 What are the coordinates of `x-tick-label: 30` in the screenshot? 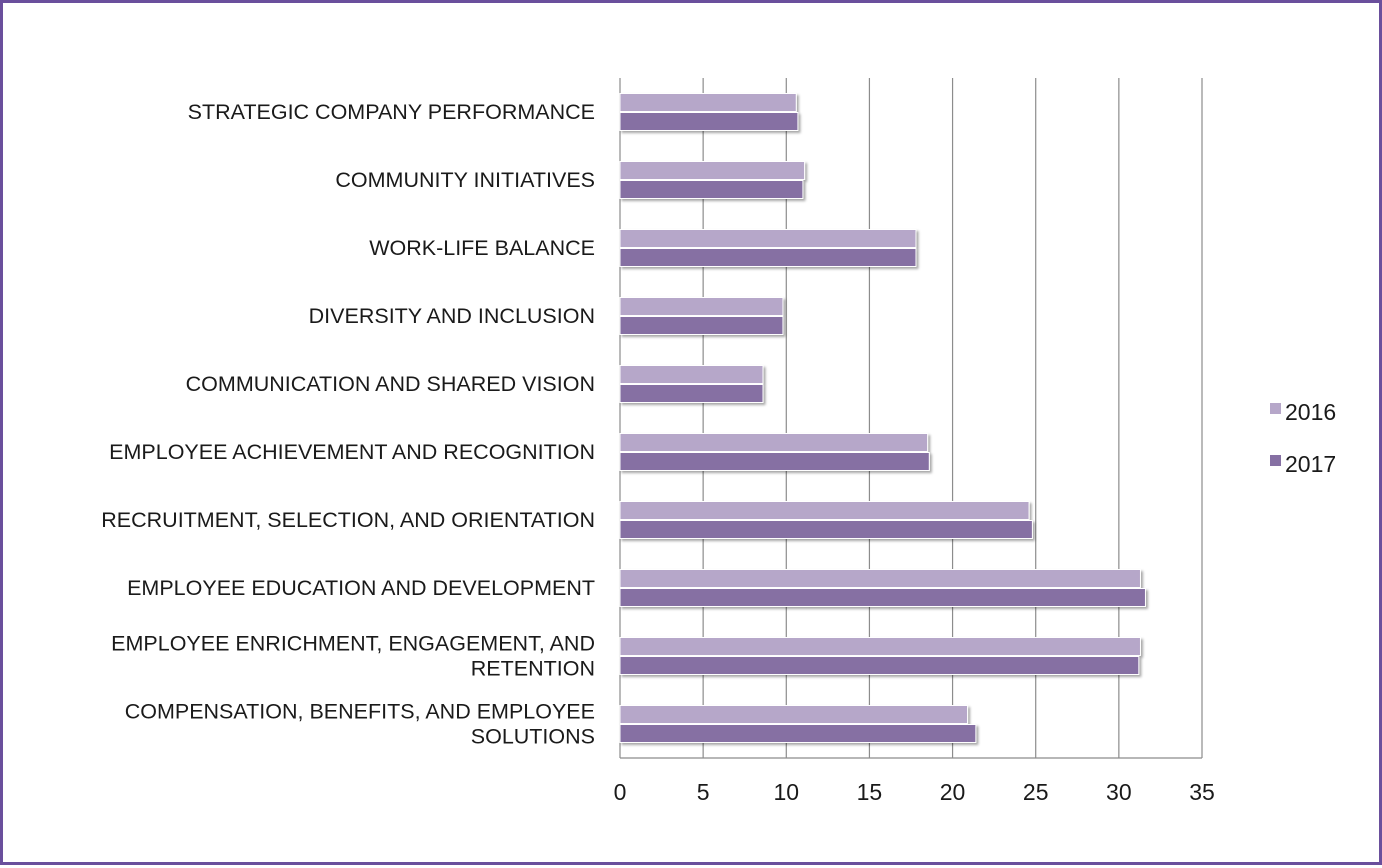 It's located at (1119, 792).